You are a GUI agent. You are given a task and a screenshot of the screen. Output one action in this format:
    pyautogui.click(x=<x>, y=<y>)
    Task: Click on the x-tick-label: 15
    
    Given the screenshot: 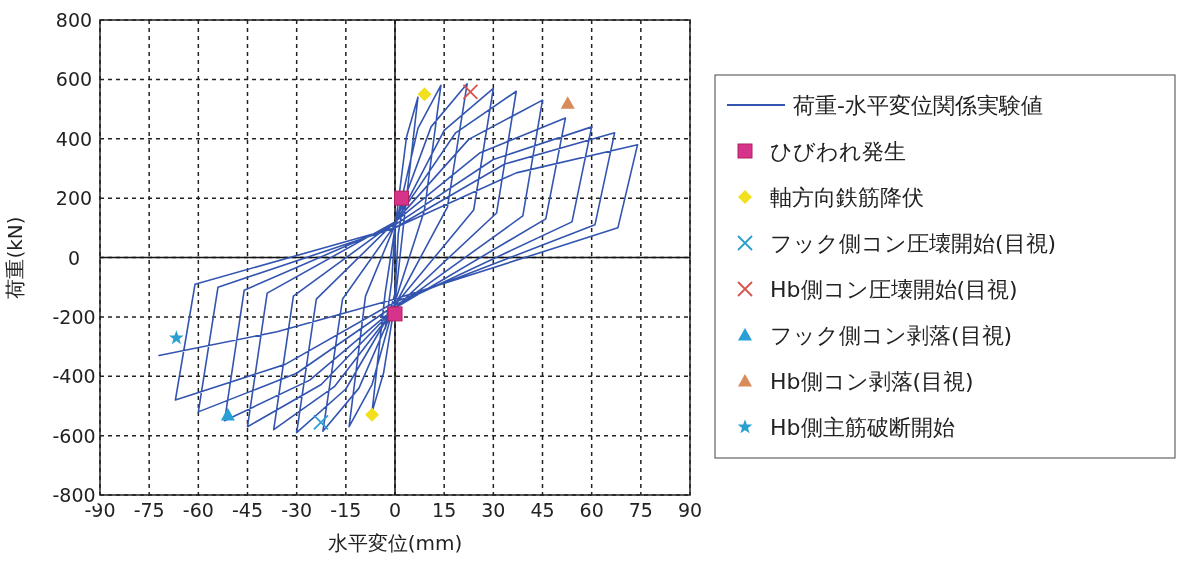 What is the action you would take?
    pyautogui.click(x=444, y=510)
    